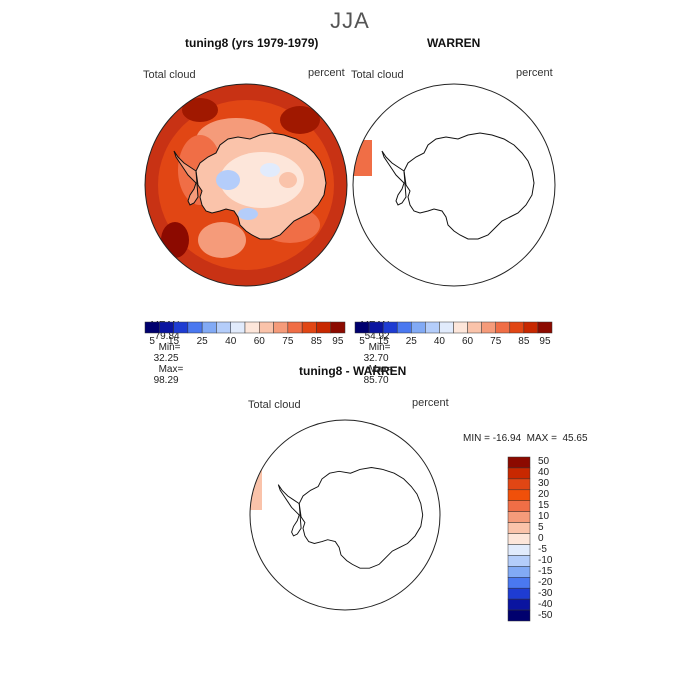 The image size is (700, 700). I want to click on panel1-units: percent, so click(326, 73).